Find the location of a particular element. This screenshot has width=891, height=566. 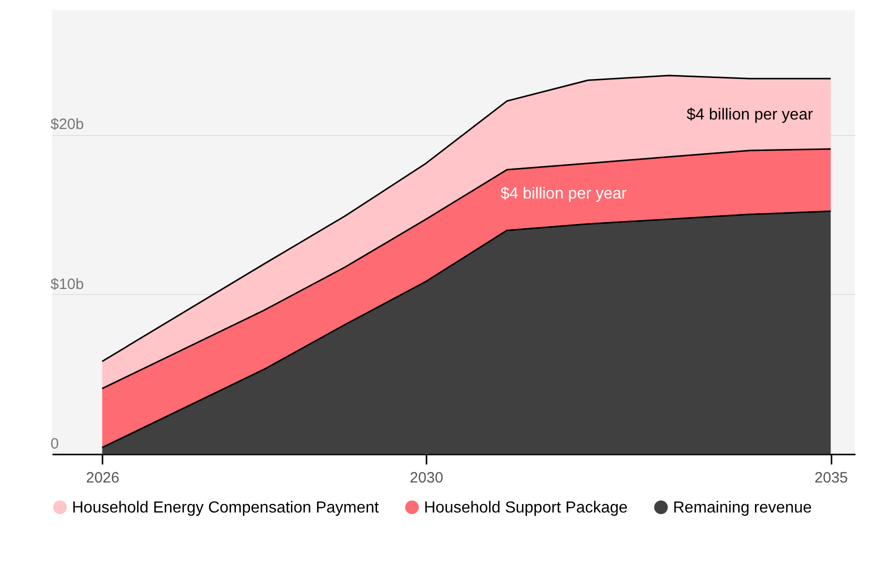

y-tick-label: $20b is located at coordinates (67, 125).